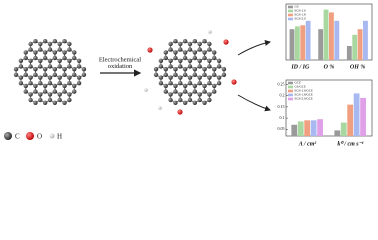  What do you see at coordinates (30, 136) in the screenshot?
I see `legend-atom-o` at bounding box center [30, 136].